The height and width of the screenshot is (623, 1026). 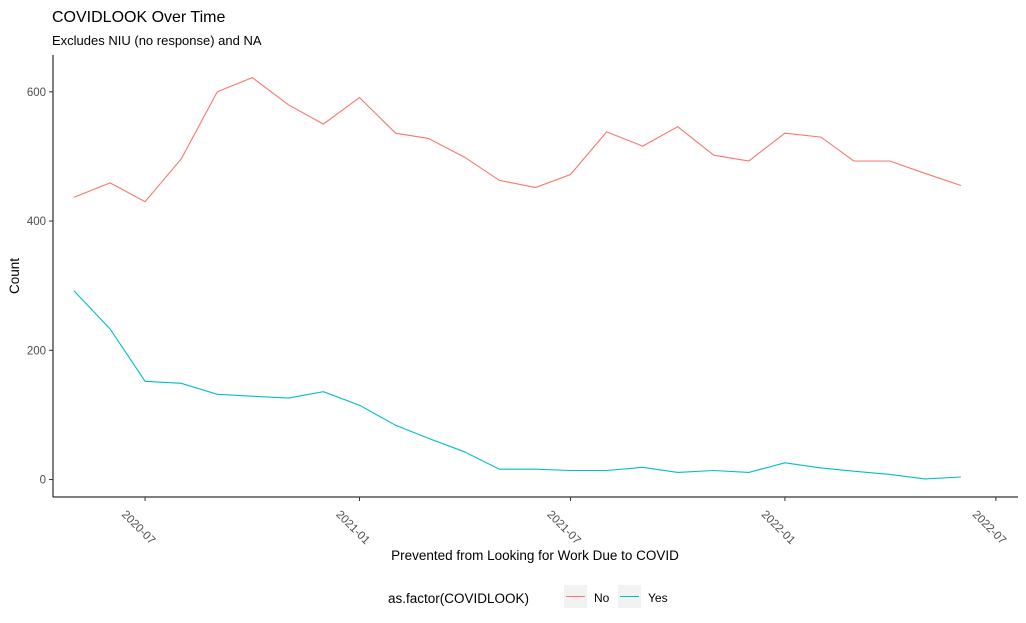 What do you see at coordinates (157, 40) in the screenshot?
I see `chart-subtitle: Excludes NIU (no response) and NA` at bounding box center [157, 40].